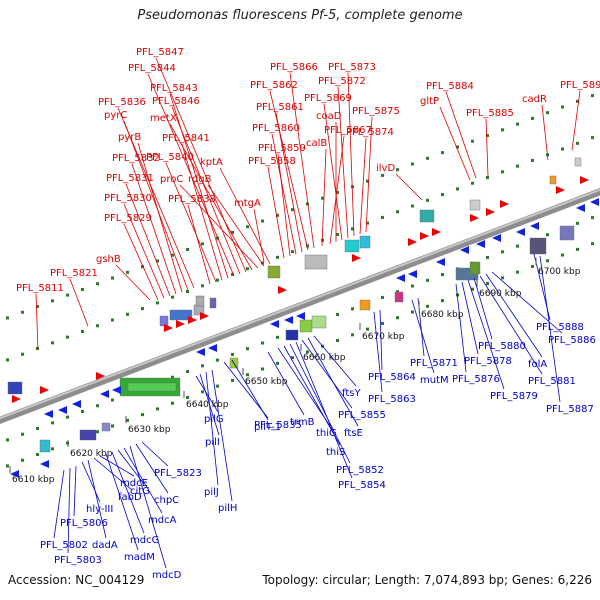 This screenshot has width=600, height=600. Describe the element at coordinates (33, 480) in the screenshot. I see `tick-label: 6610 kbp` at that location.